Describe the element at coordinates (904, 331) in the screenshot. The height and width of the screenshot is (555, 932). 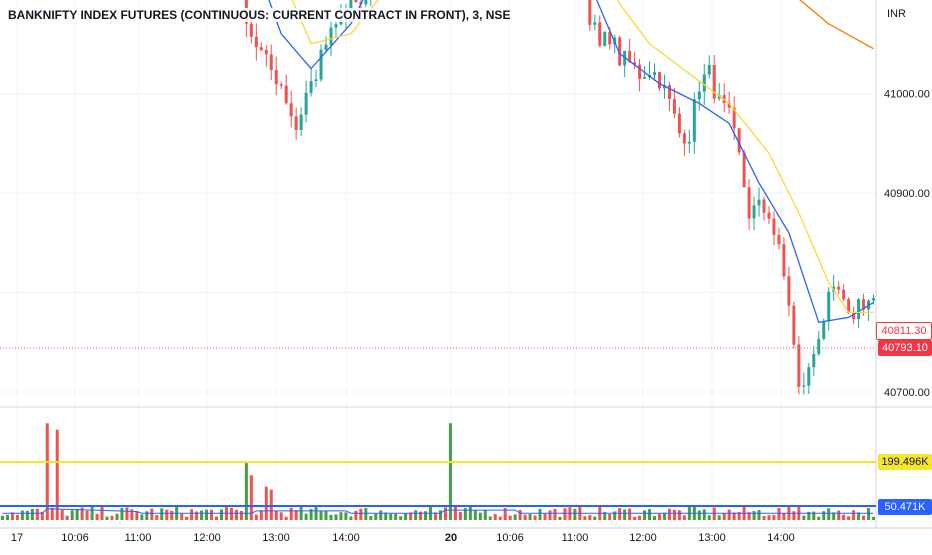
I see `last-price-label: 40811.30` at that location.